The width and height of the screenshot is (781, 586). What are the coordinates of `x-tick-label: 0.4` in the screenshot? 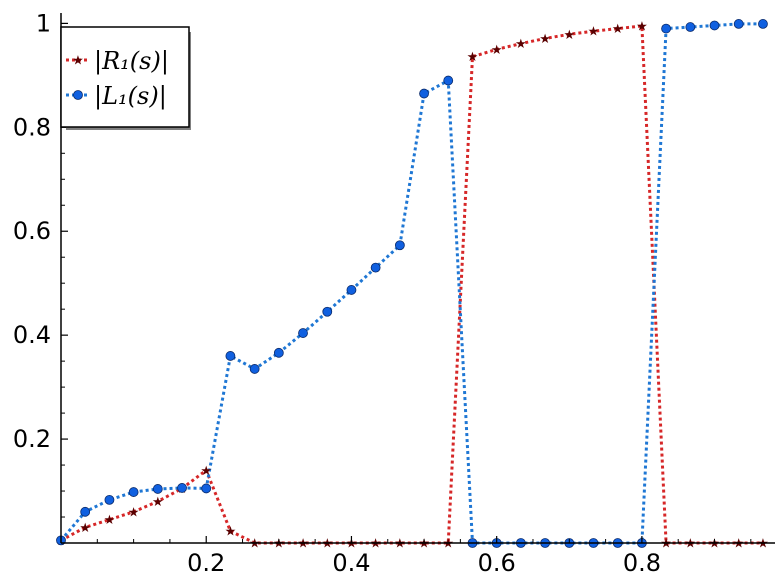 It's located at (351, 563).